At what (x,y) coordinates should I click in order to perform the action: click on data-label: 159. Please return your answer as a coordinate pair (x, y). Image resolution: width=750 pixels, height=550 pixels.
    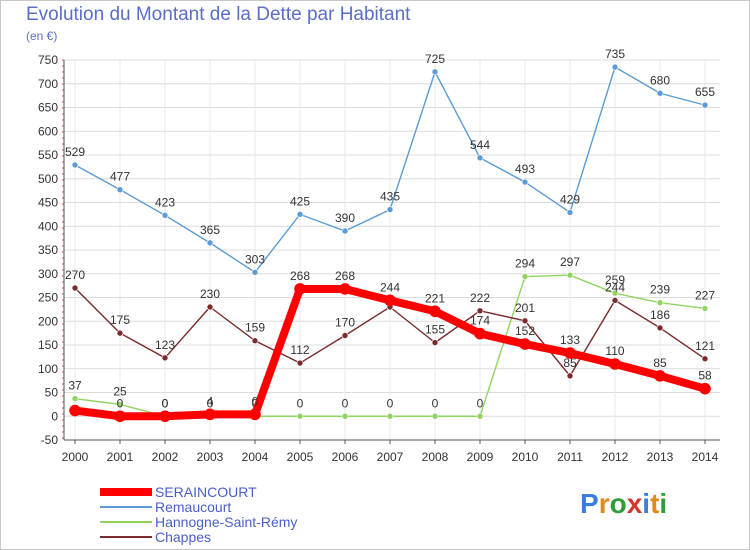
    Looking at the image, I should click on (255, 328).